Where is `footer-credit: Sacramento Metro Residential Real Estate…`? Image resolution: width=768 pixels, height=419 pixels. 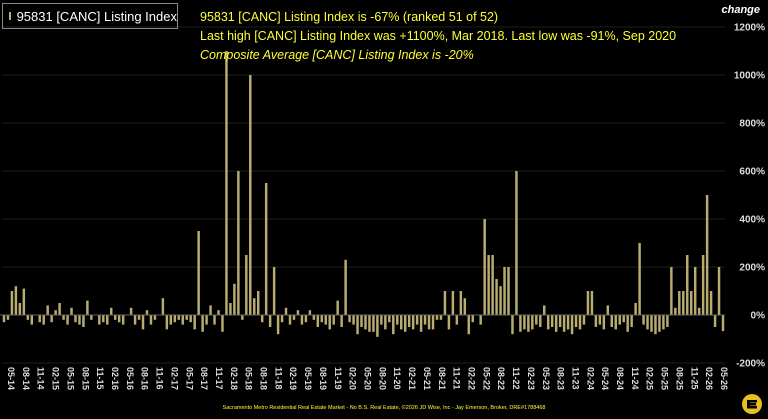
footer-credit: Sacramento Metro Residential Real Estate… is located at coordinates (384, 408).